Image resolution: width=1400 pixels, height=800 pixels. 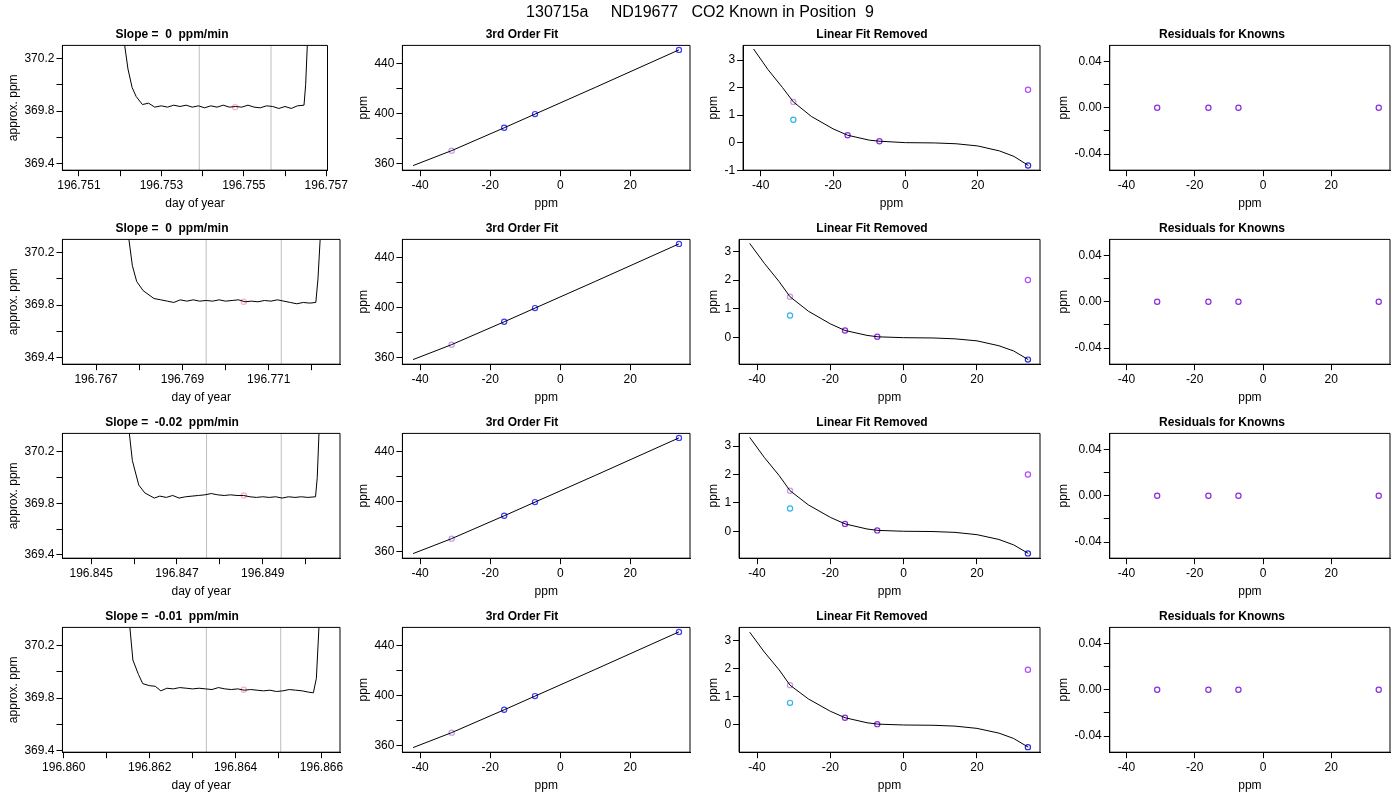 What do you see at coordinates (730, 169) in the screenshot?
I see `y-tick-label: -1` at bounding box center [730, 169].